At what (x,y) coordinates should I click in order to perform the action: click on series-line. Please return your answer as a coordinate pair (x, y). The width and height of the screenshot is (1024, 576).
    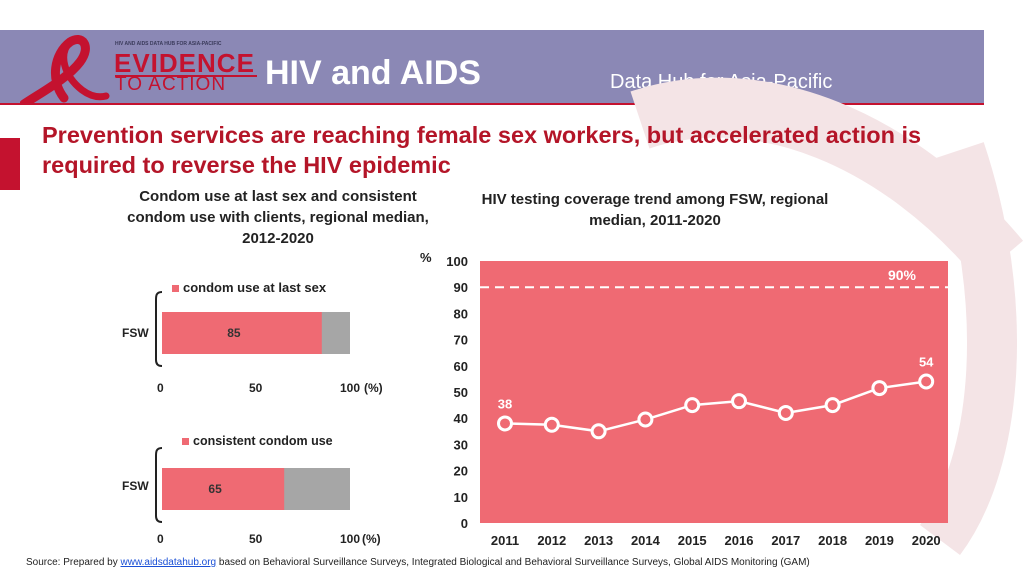
    Looking at the image, I should click on (715, 406).